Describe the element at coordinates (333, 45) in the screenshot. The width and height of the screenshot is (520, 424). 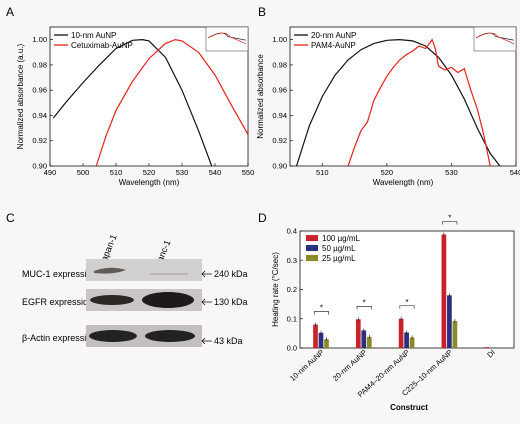
I see `legend-label: PAM4-AuNP` at that location.